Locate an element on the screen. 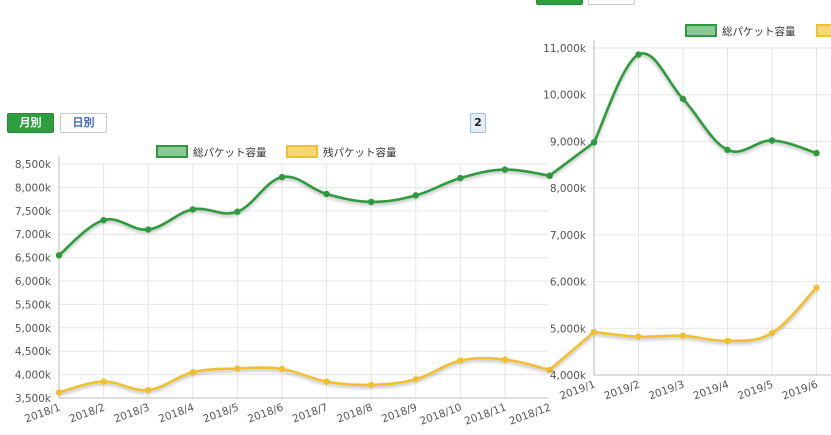 The height and width of the screenshot is (435, 831). monthly-button-top is located at coordinates (559, 2).